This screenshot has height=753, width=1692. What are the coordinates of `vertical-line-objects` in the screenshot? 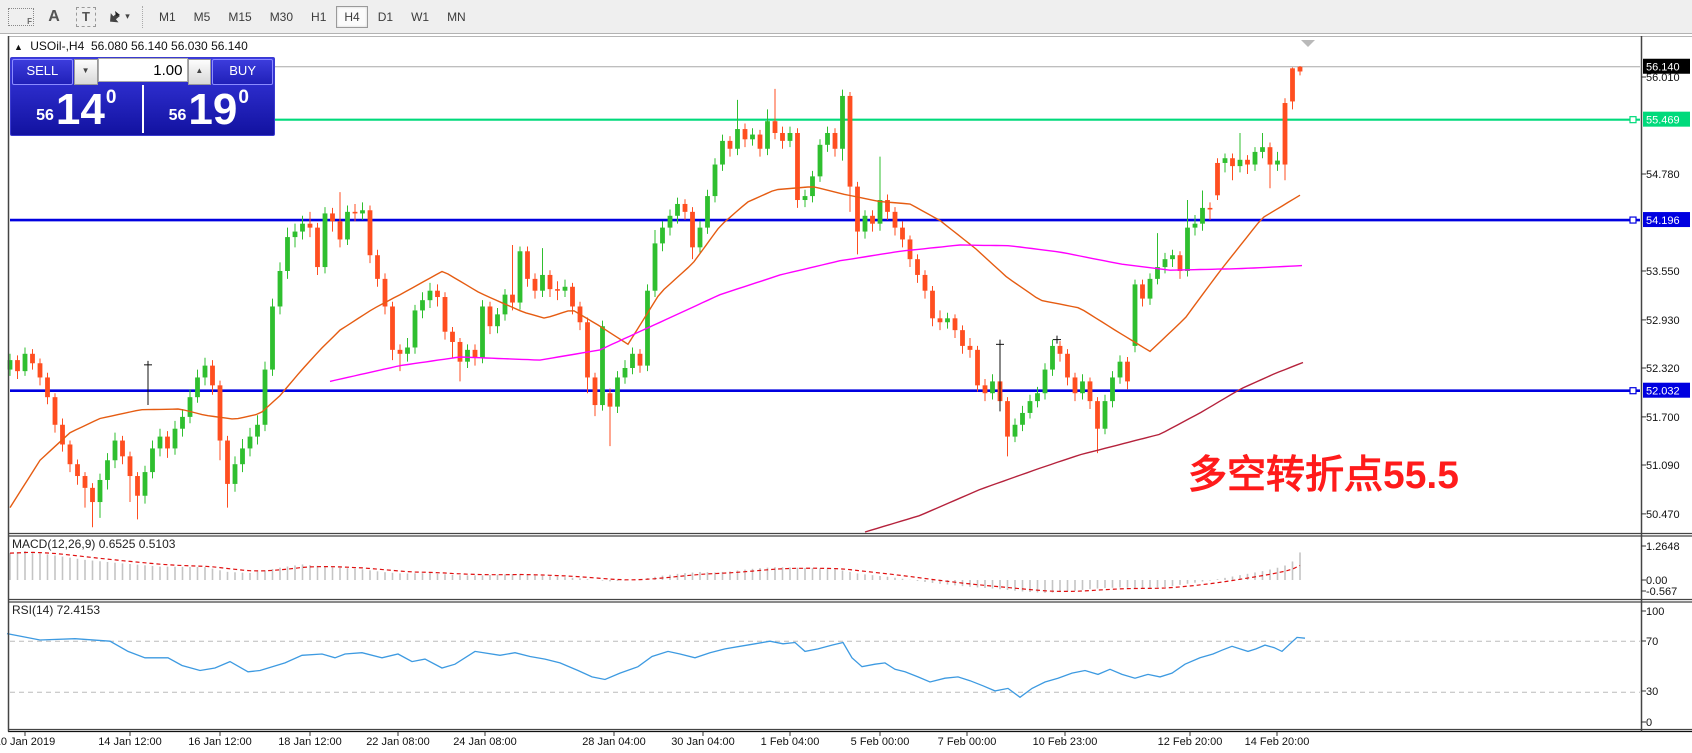 It's located at (602, 373).